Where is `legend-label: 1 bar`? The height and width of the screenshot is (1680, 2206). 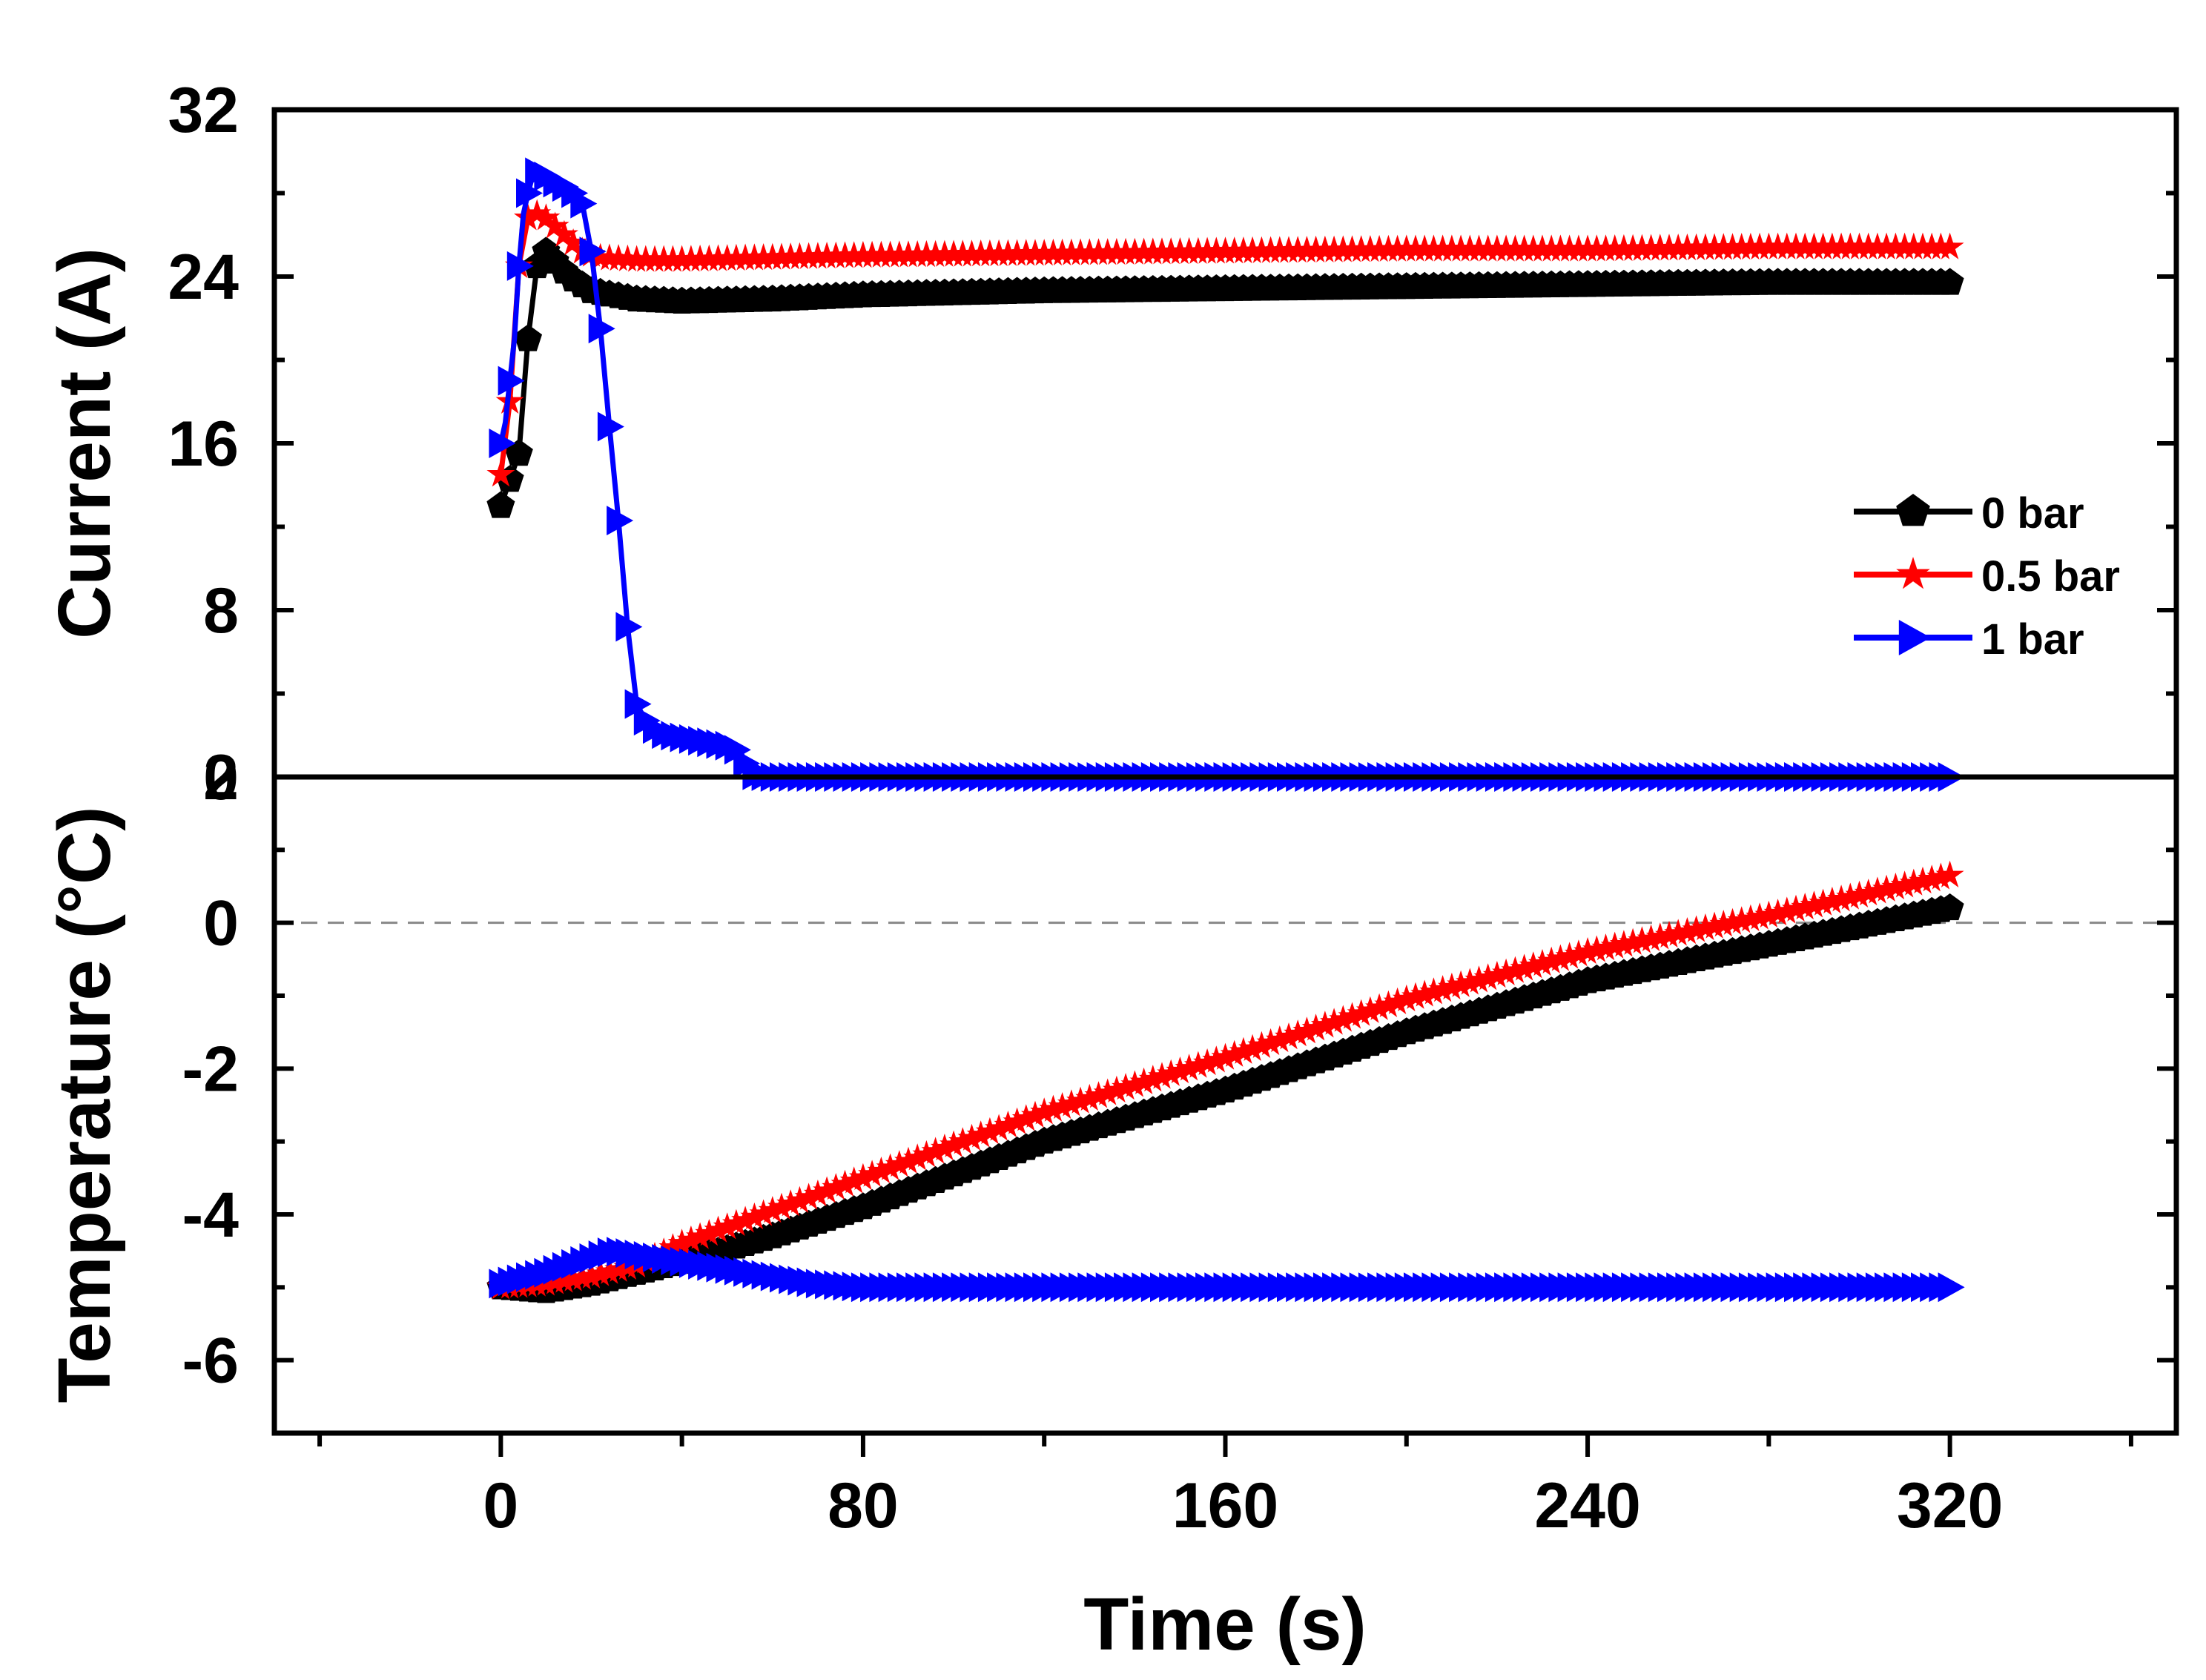 legend-label: 1 bar is located at coordinates (2032, 639).